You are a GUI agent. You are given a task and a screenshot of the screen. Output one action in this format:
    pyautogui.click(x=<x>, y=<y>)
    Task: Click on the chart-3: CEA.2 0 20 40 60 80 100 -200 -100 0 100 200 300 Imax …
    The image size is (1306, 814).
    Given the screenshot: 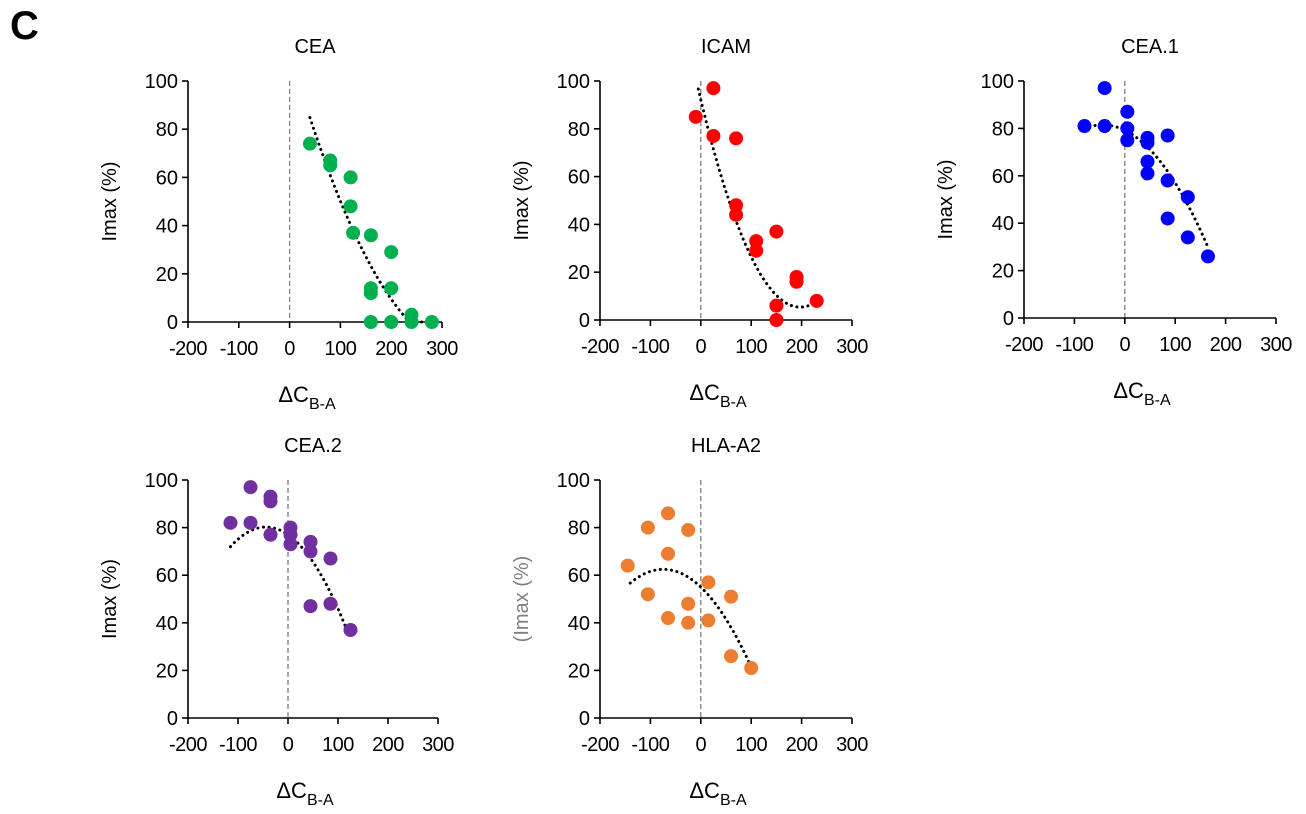 What is the action you would take?
    pyautogui.click(x=277, y=622)
    